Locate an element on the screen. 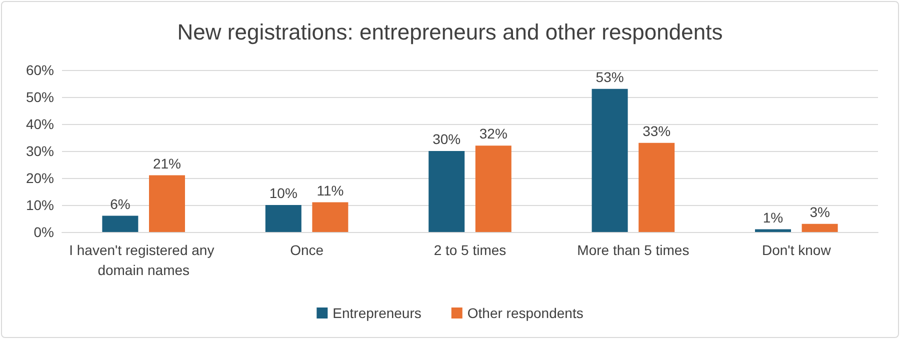 The height and width of the screenshot is (339, 900). x-tick-label: Don't know is located at coordinates (797, 250).